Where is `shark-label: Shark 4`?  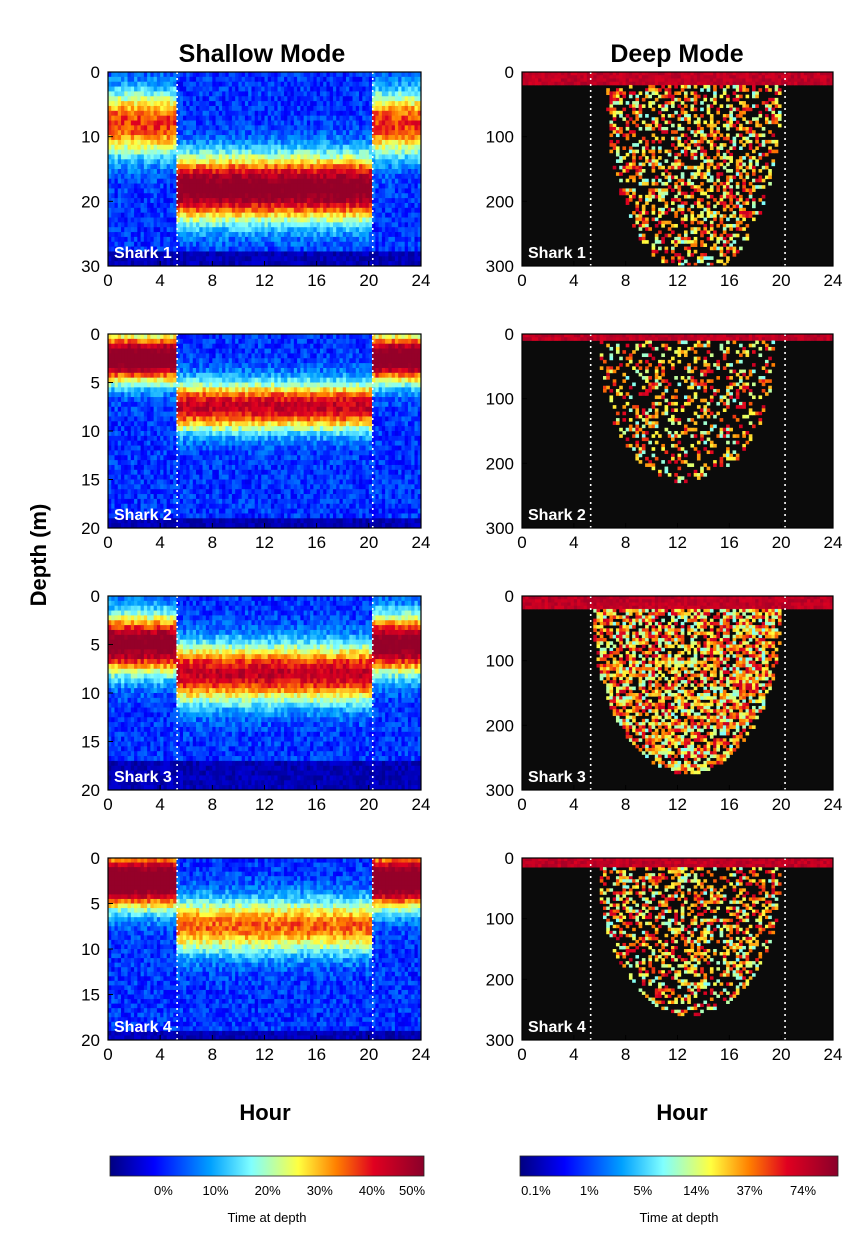 shark-label: Shark 4 is located at coordinates (557, 1027).